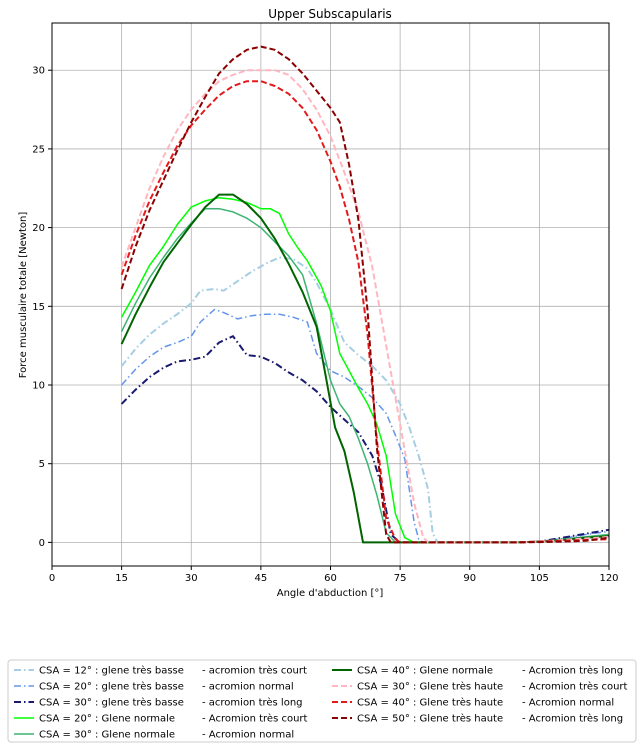  I want to click on legend-label: CSA = 20° : glene très basse, so click(111, 687).